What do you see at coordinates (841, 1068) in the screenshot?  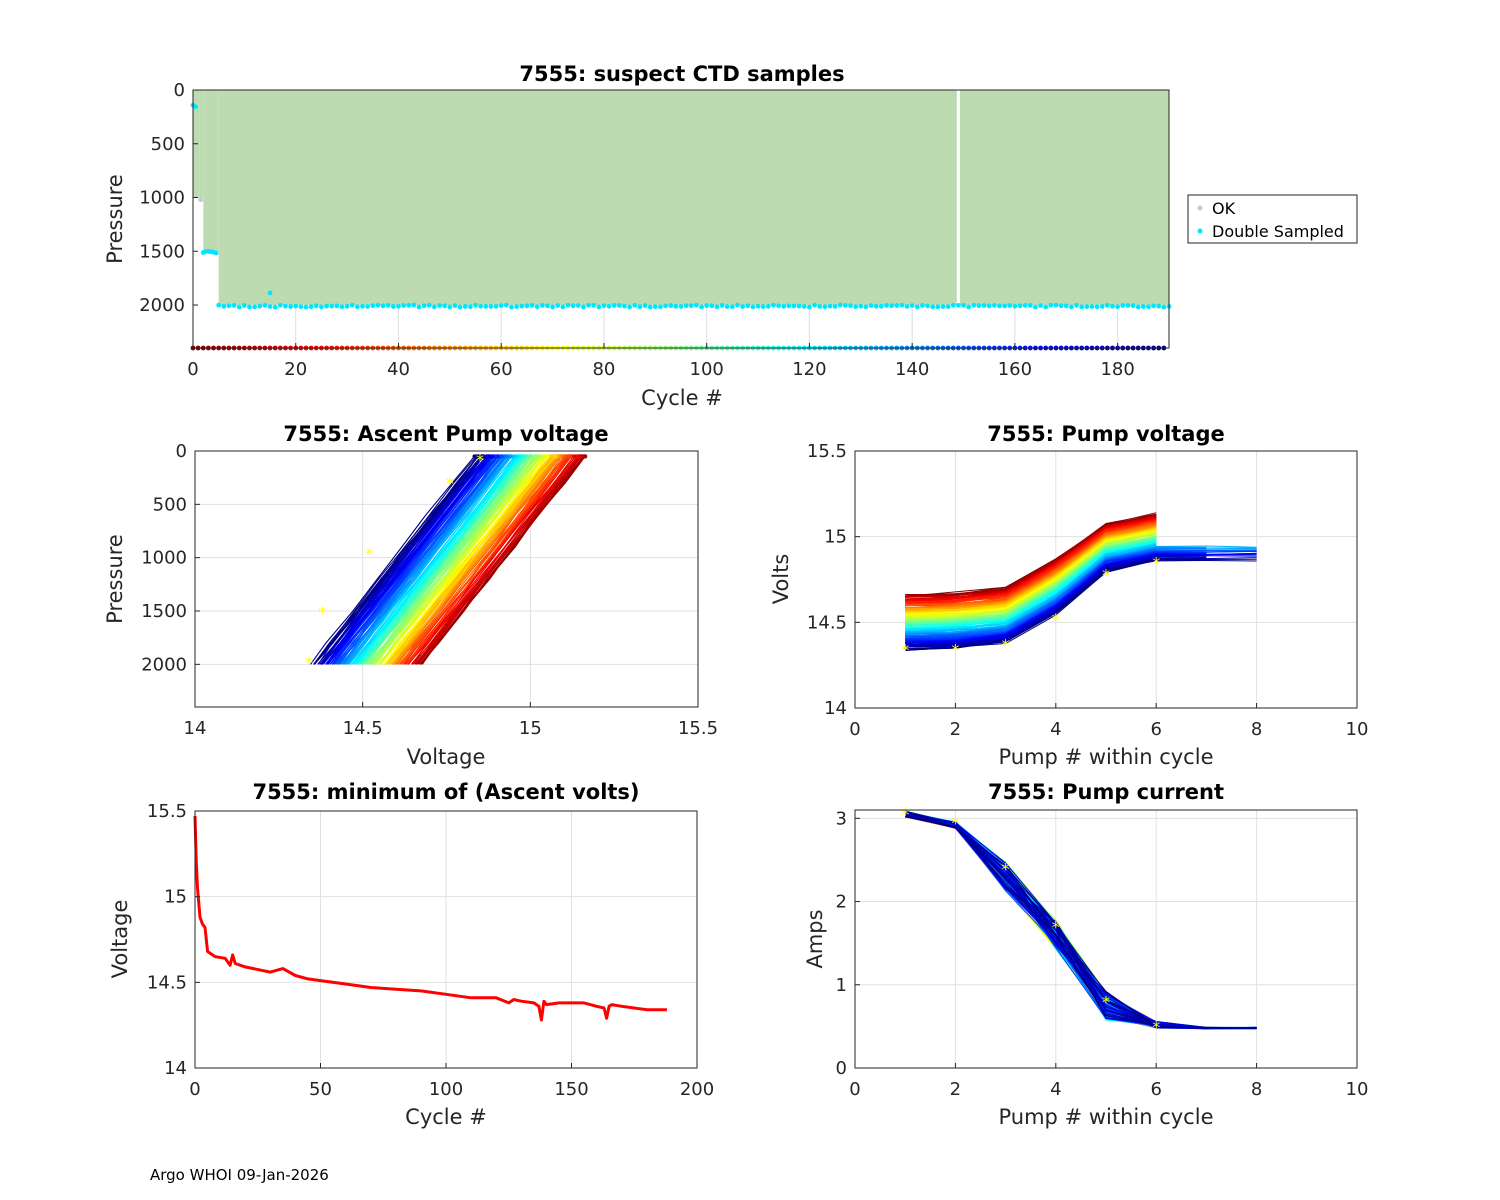 I see `pumpc-ytick-label: 0` at bounding box center [841, 1068].